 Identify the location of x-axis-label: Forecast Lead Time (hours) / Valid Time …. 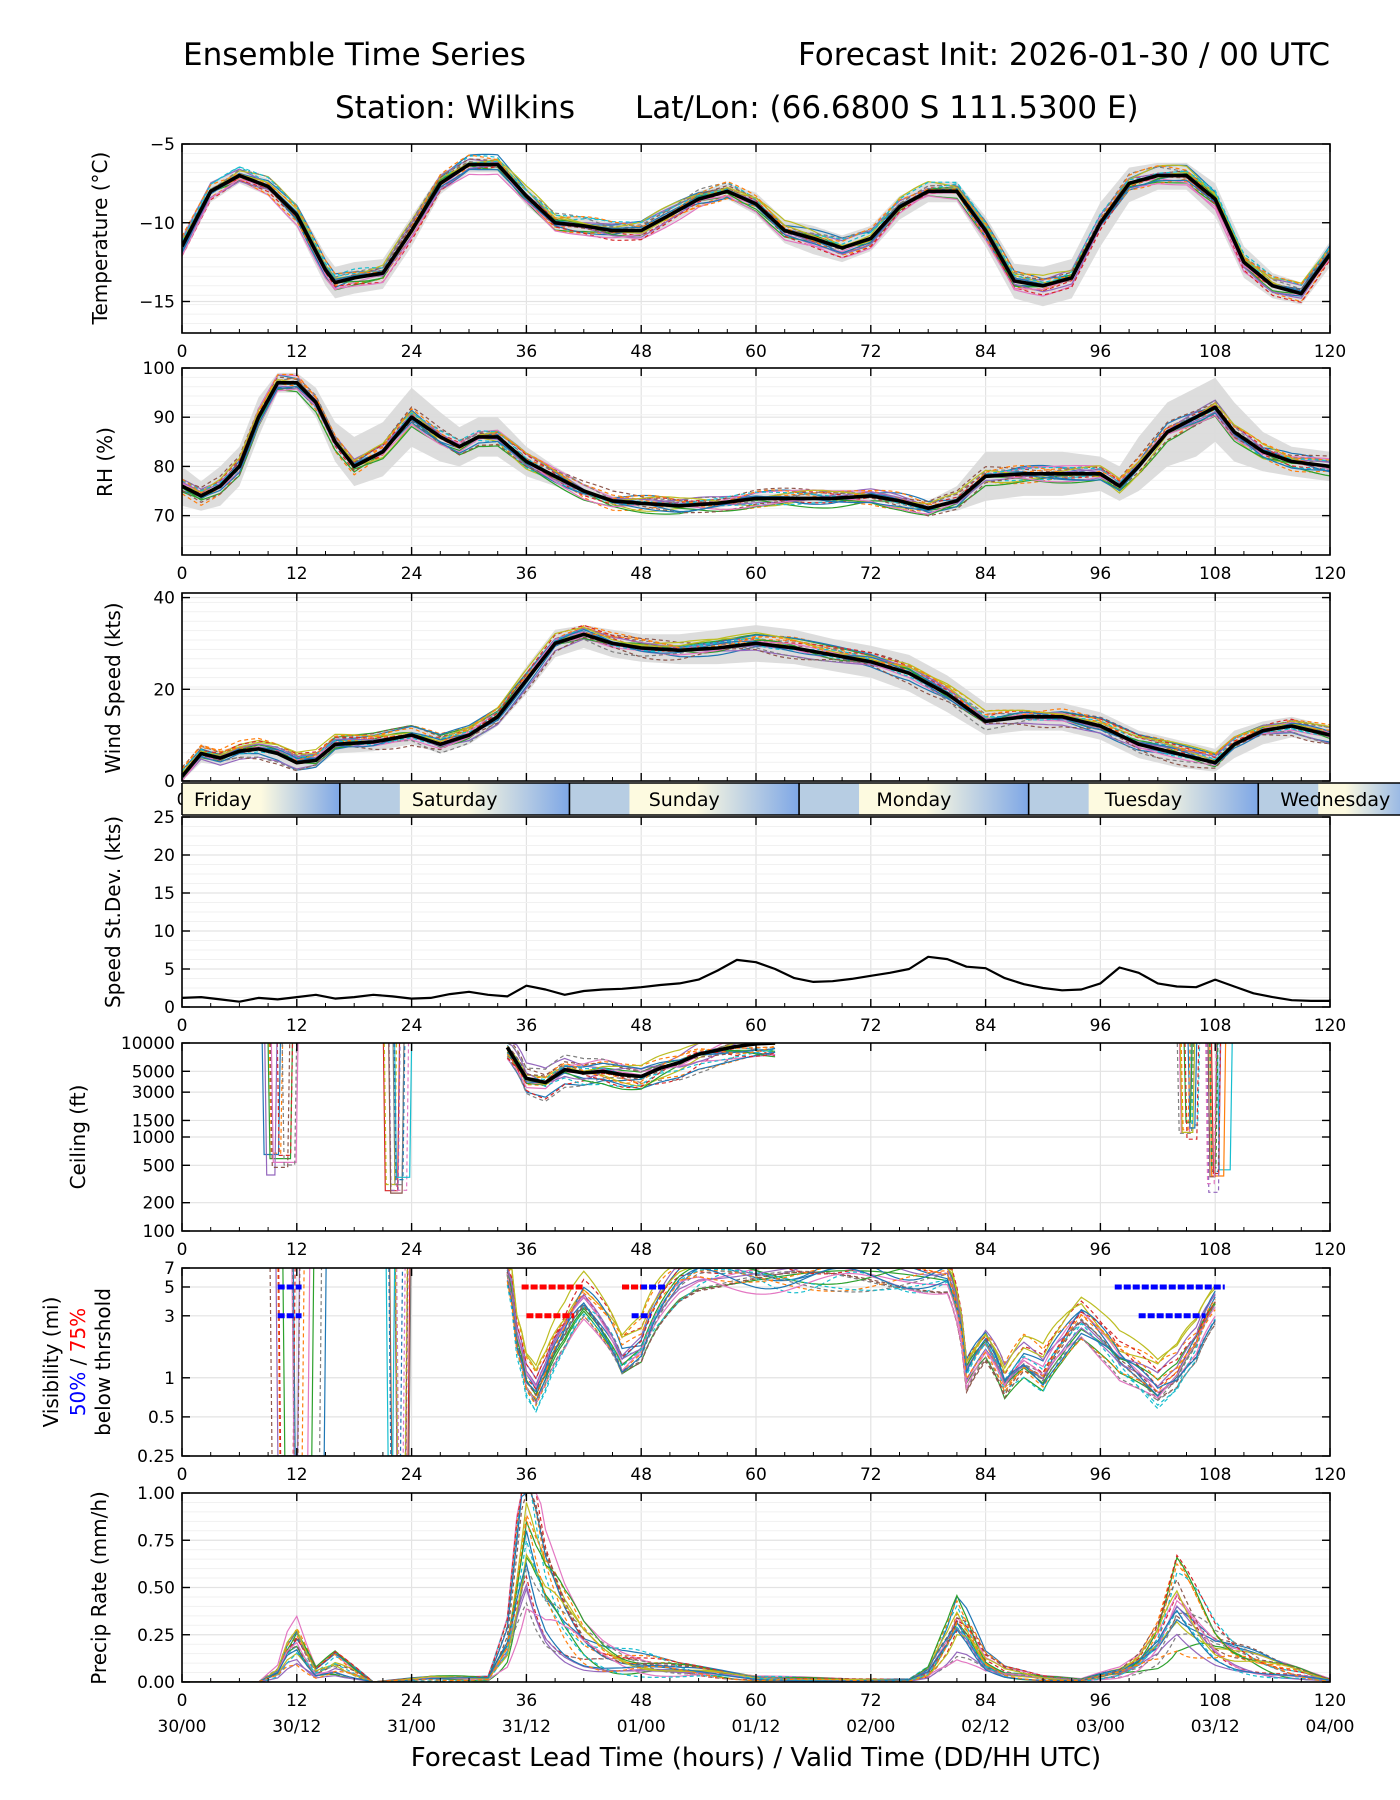
(756, 1758).